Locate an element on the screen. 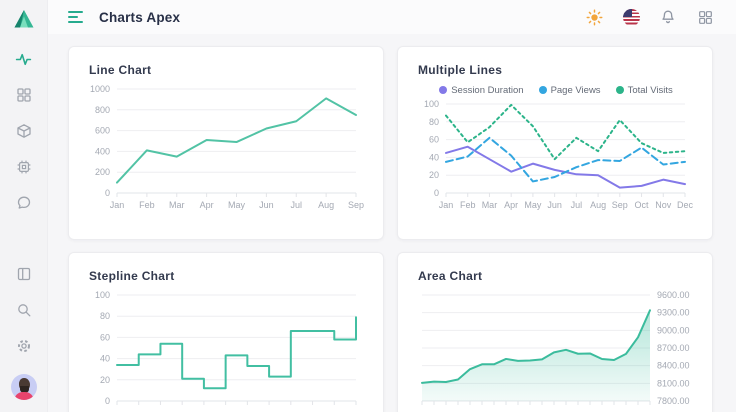 This screenshot has width=736, height=412. triangle-logo-icon is located at coordinates (23, 19).